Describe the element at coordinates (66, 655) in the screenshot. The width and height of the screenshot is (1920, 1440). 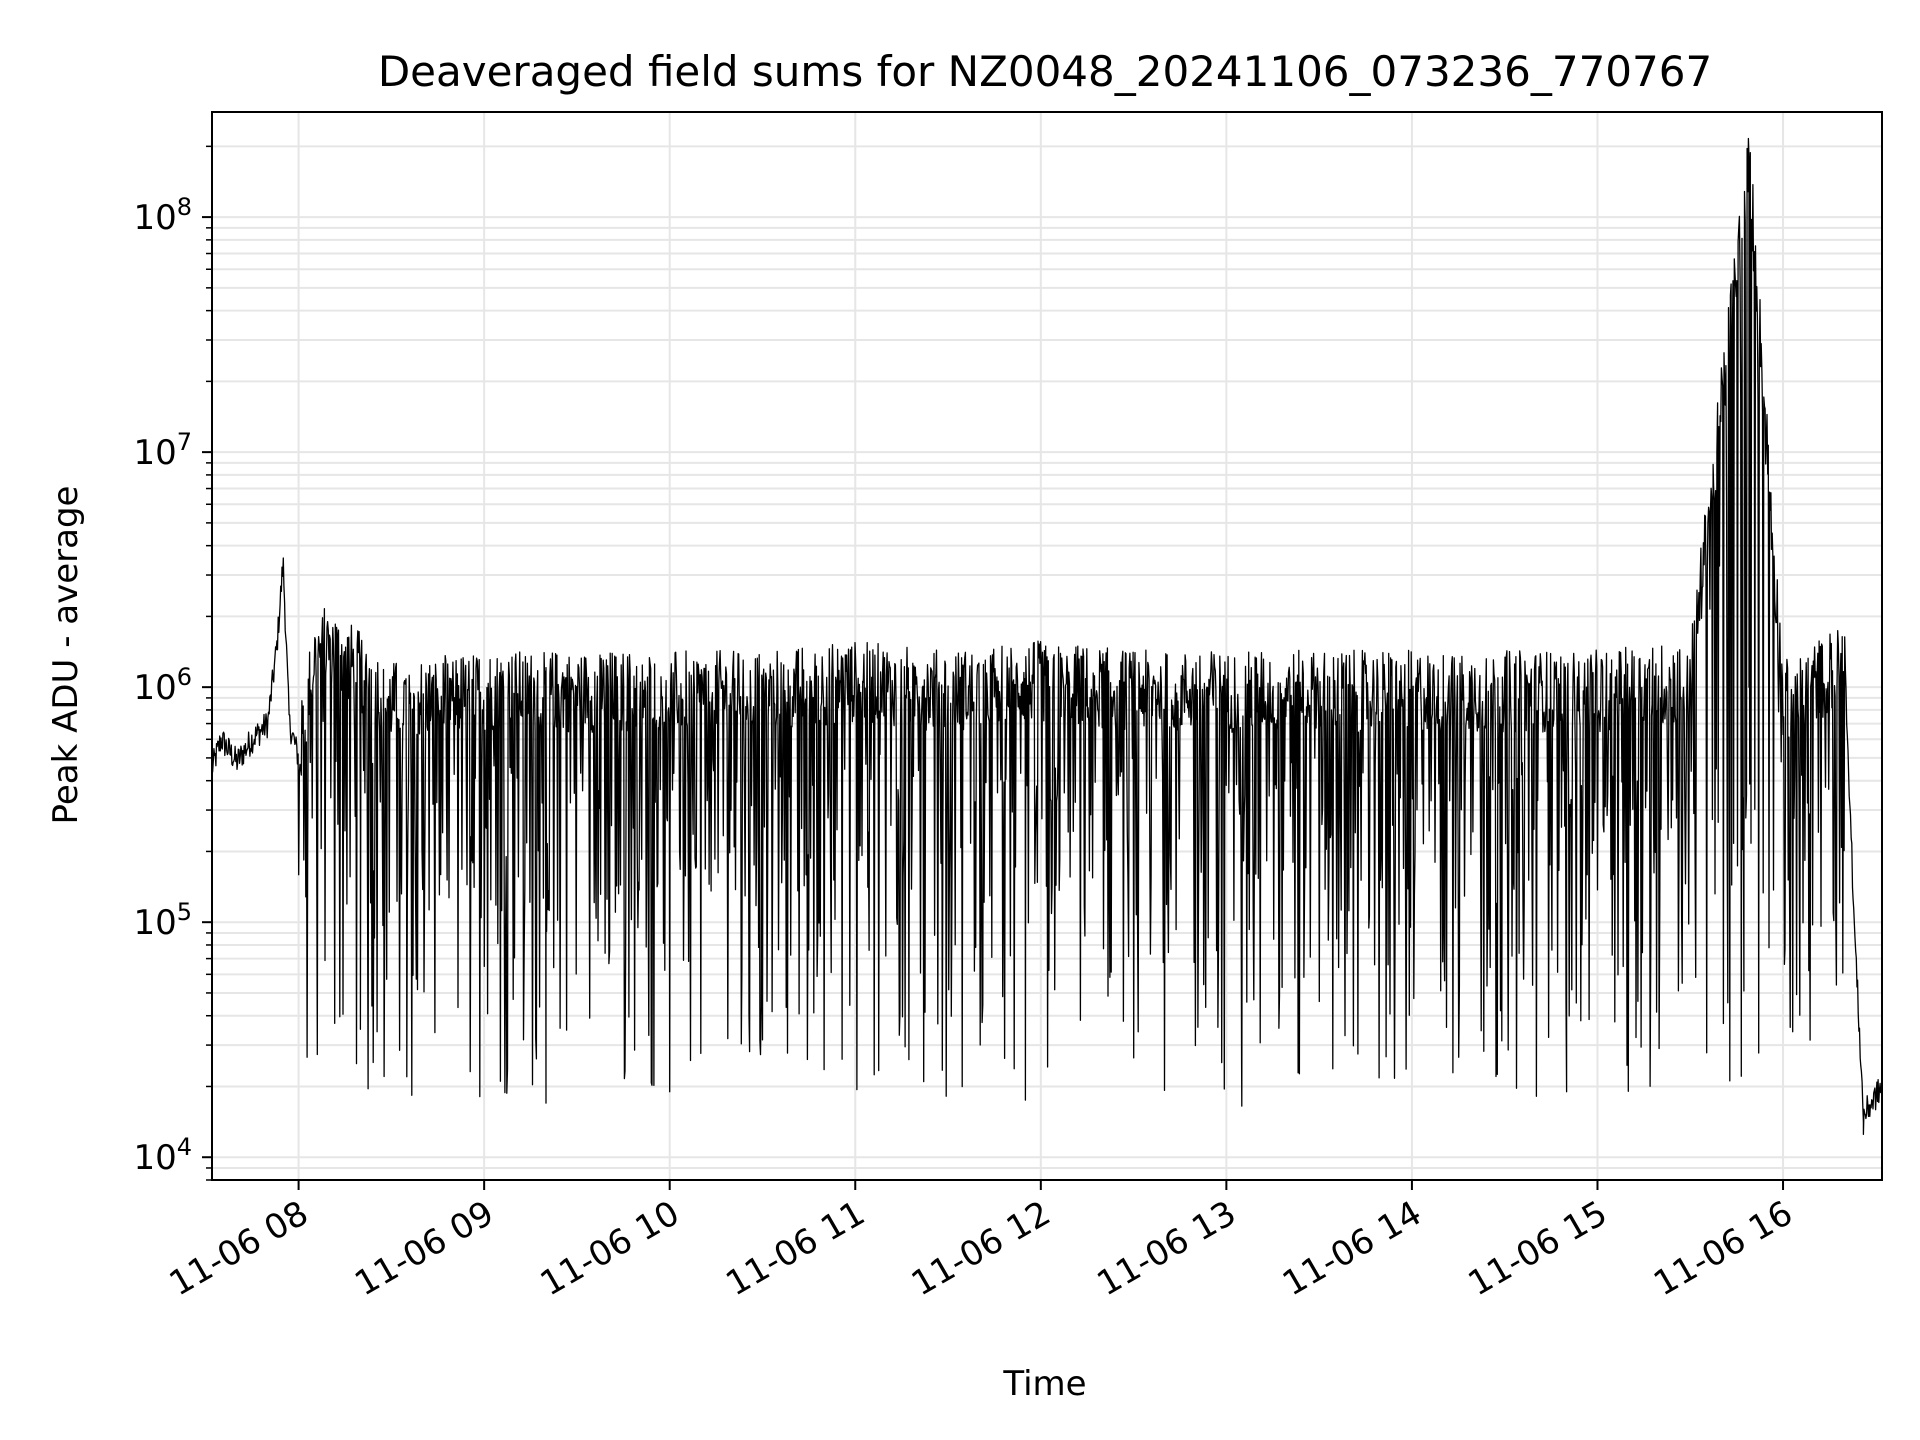
I see `y-axis-label: Peak ADU - average` at that location.